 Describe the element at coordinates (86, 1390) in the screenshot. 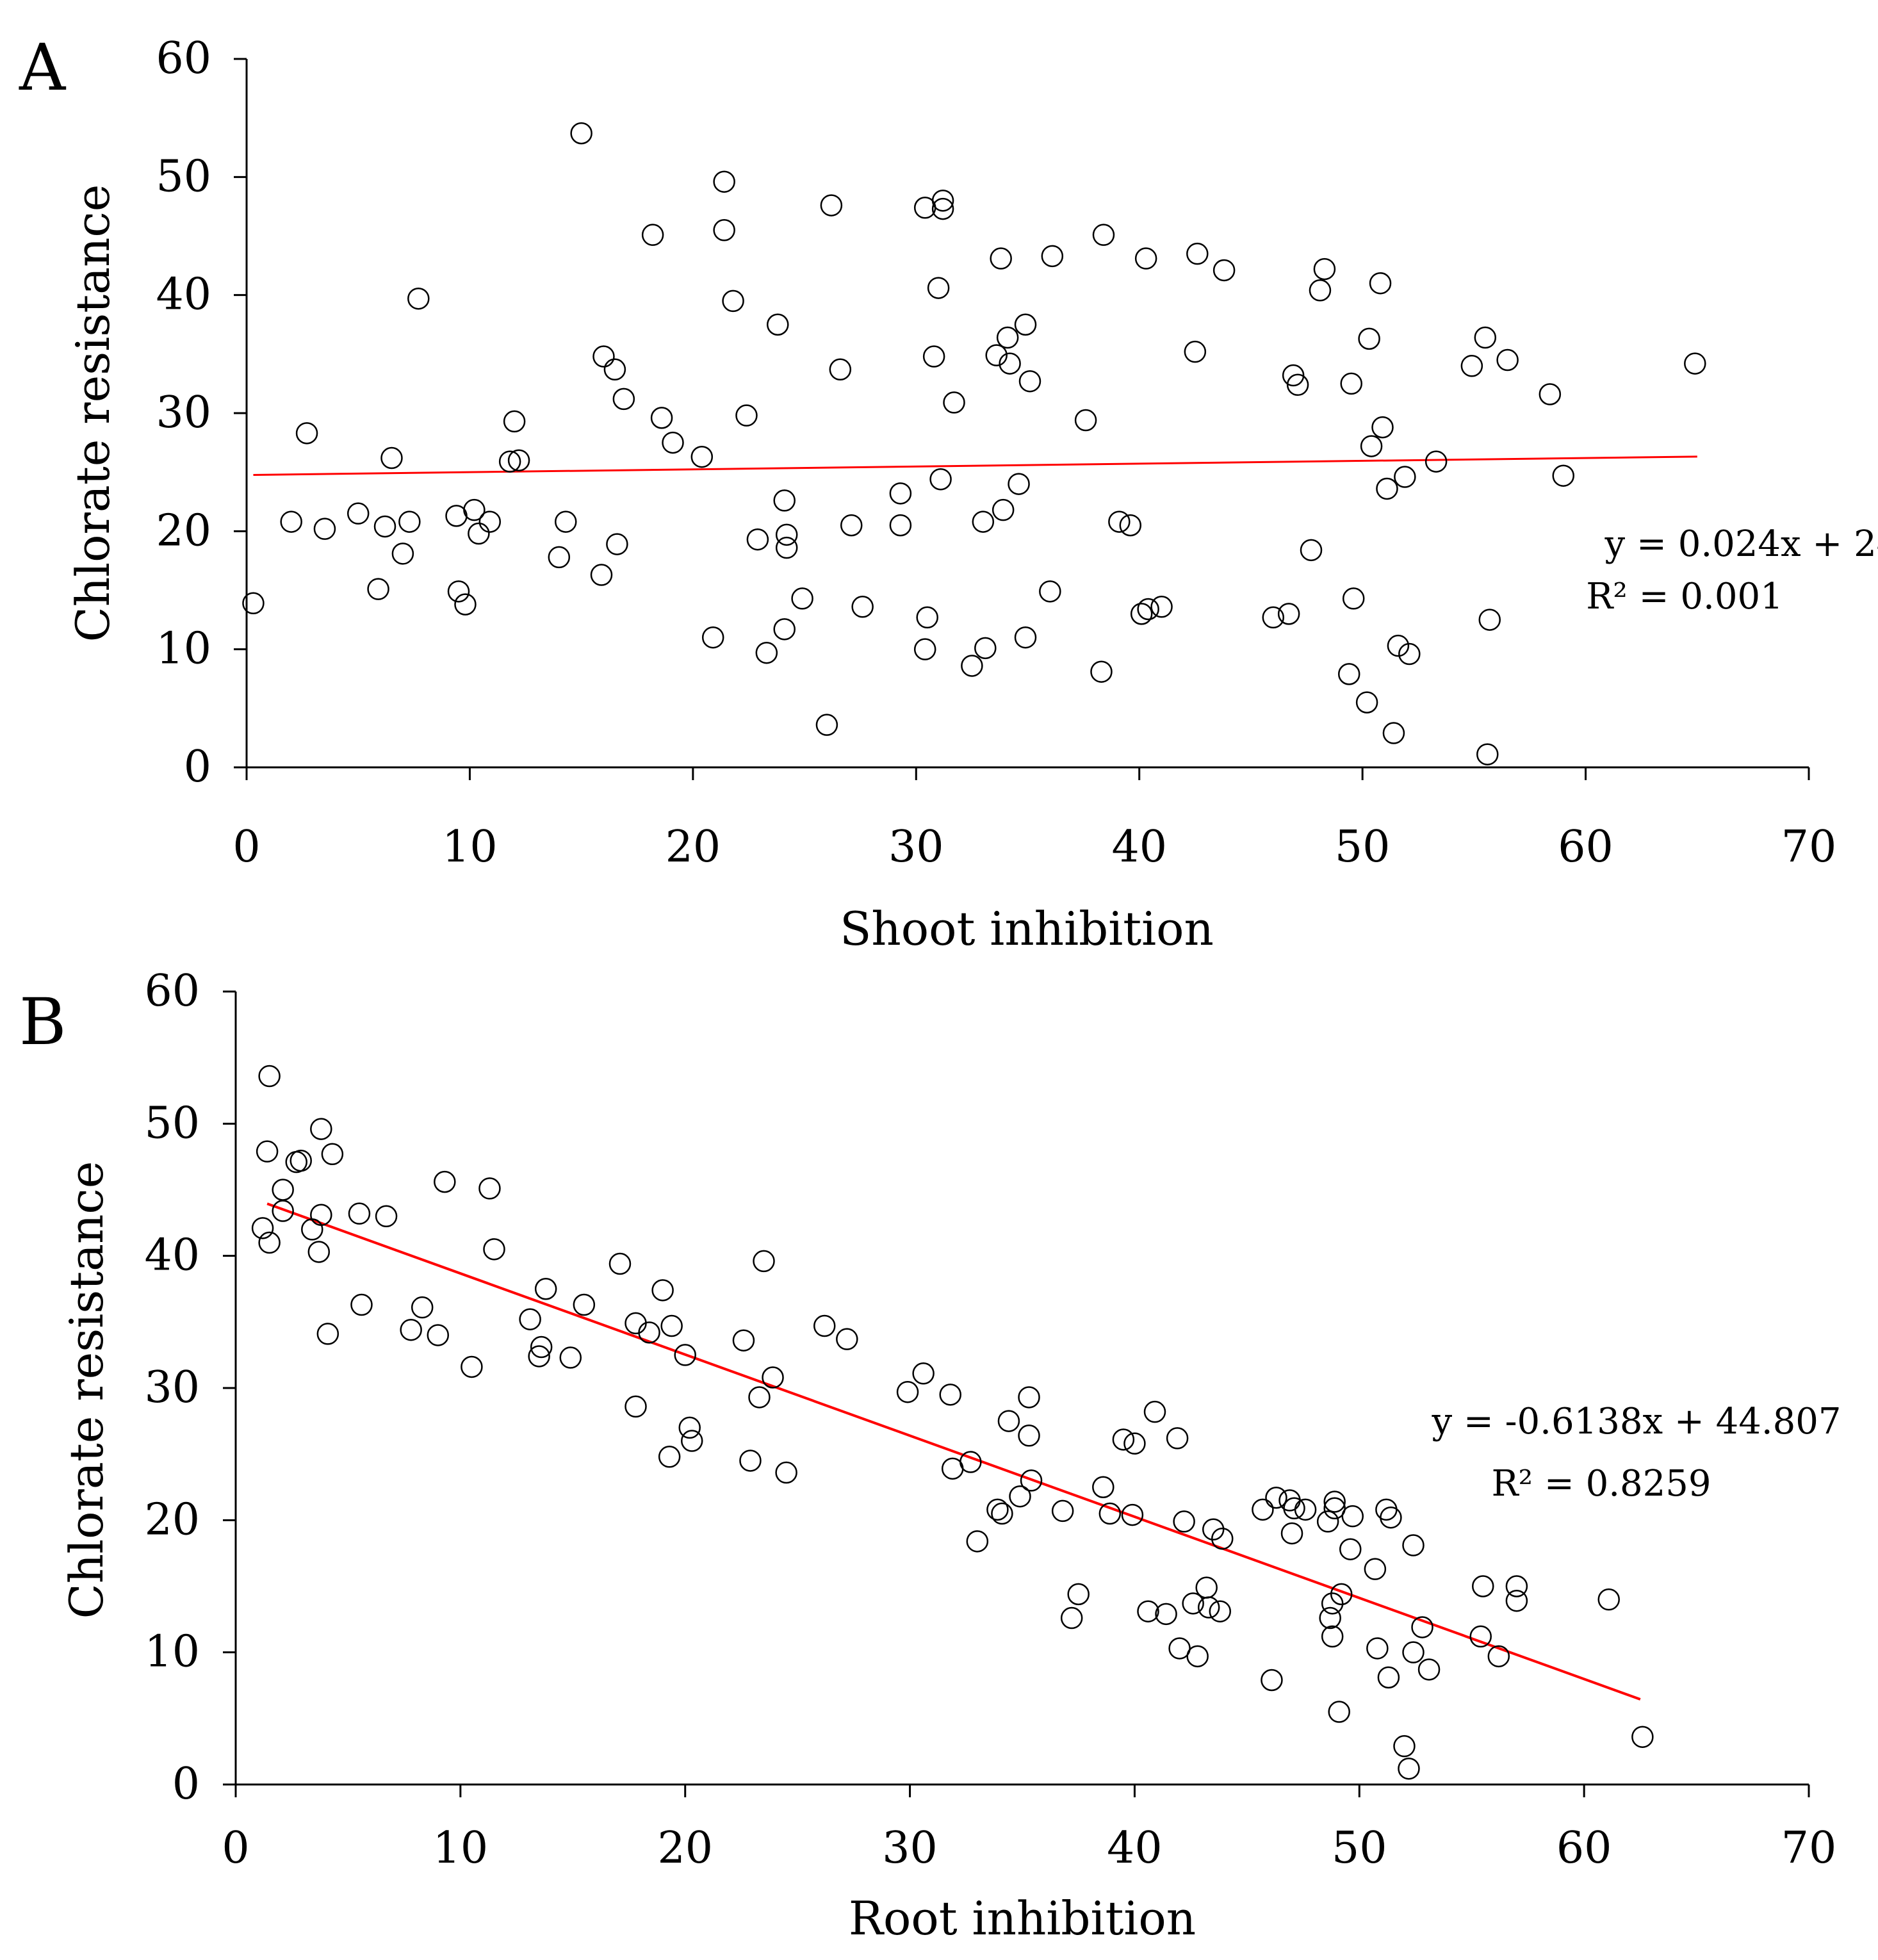

I see `panel-b-y-title: Chlorate resistance` at that location.